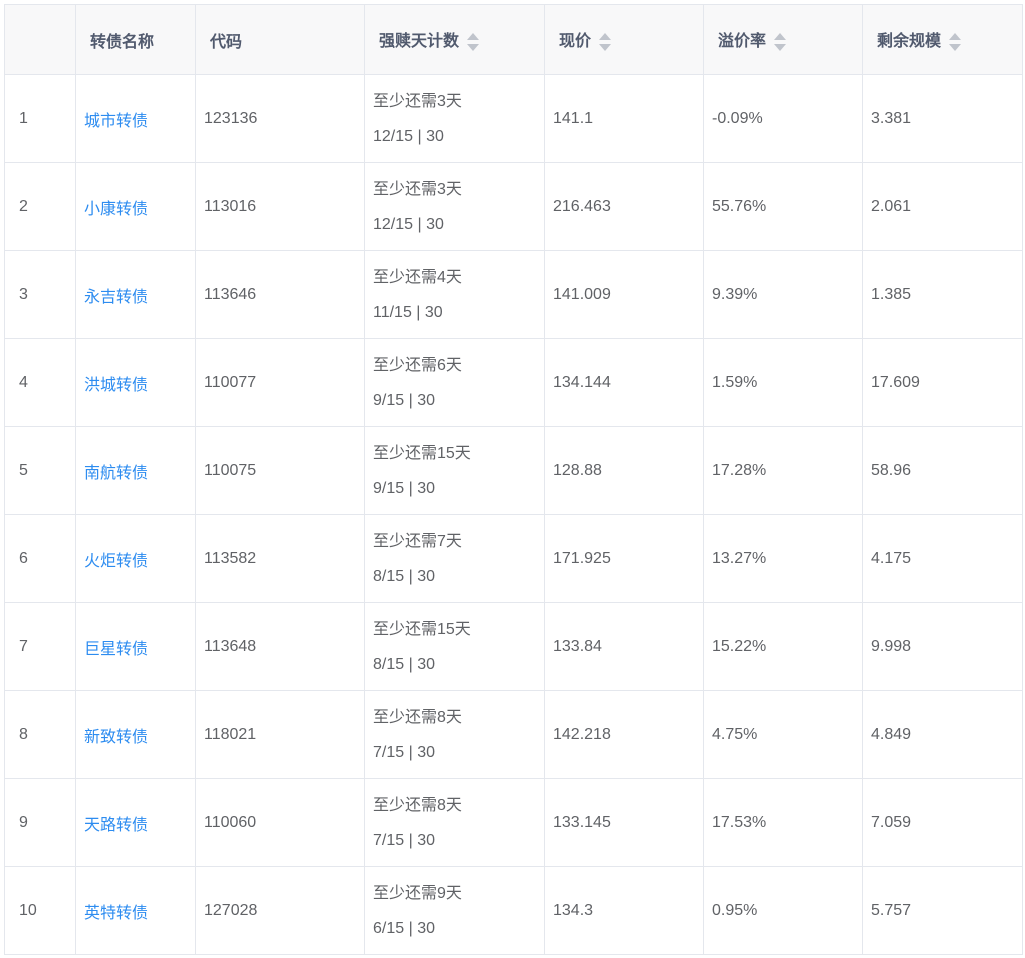 The width and height of the screenshot is (1025, 958). I want to click on bond-name-cell: 洪城转债, so click(135, 382).